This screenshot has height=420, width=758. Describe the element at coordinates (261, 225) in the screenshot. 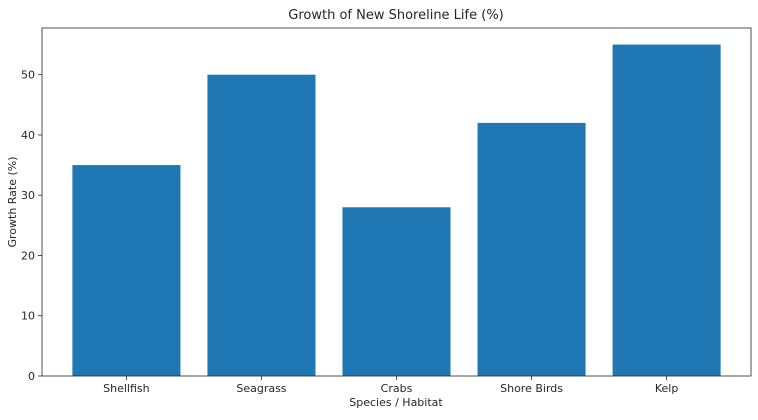

I see `bar-seagrass` at that location.